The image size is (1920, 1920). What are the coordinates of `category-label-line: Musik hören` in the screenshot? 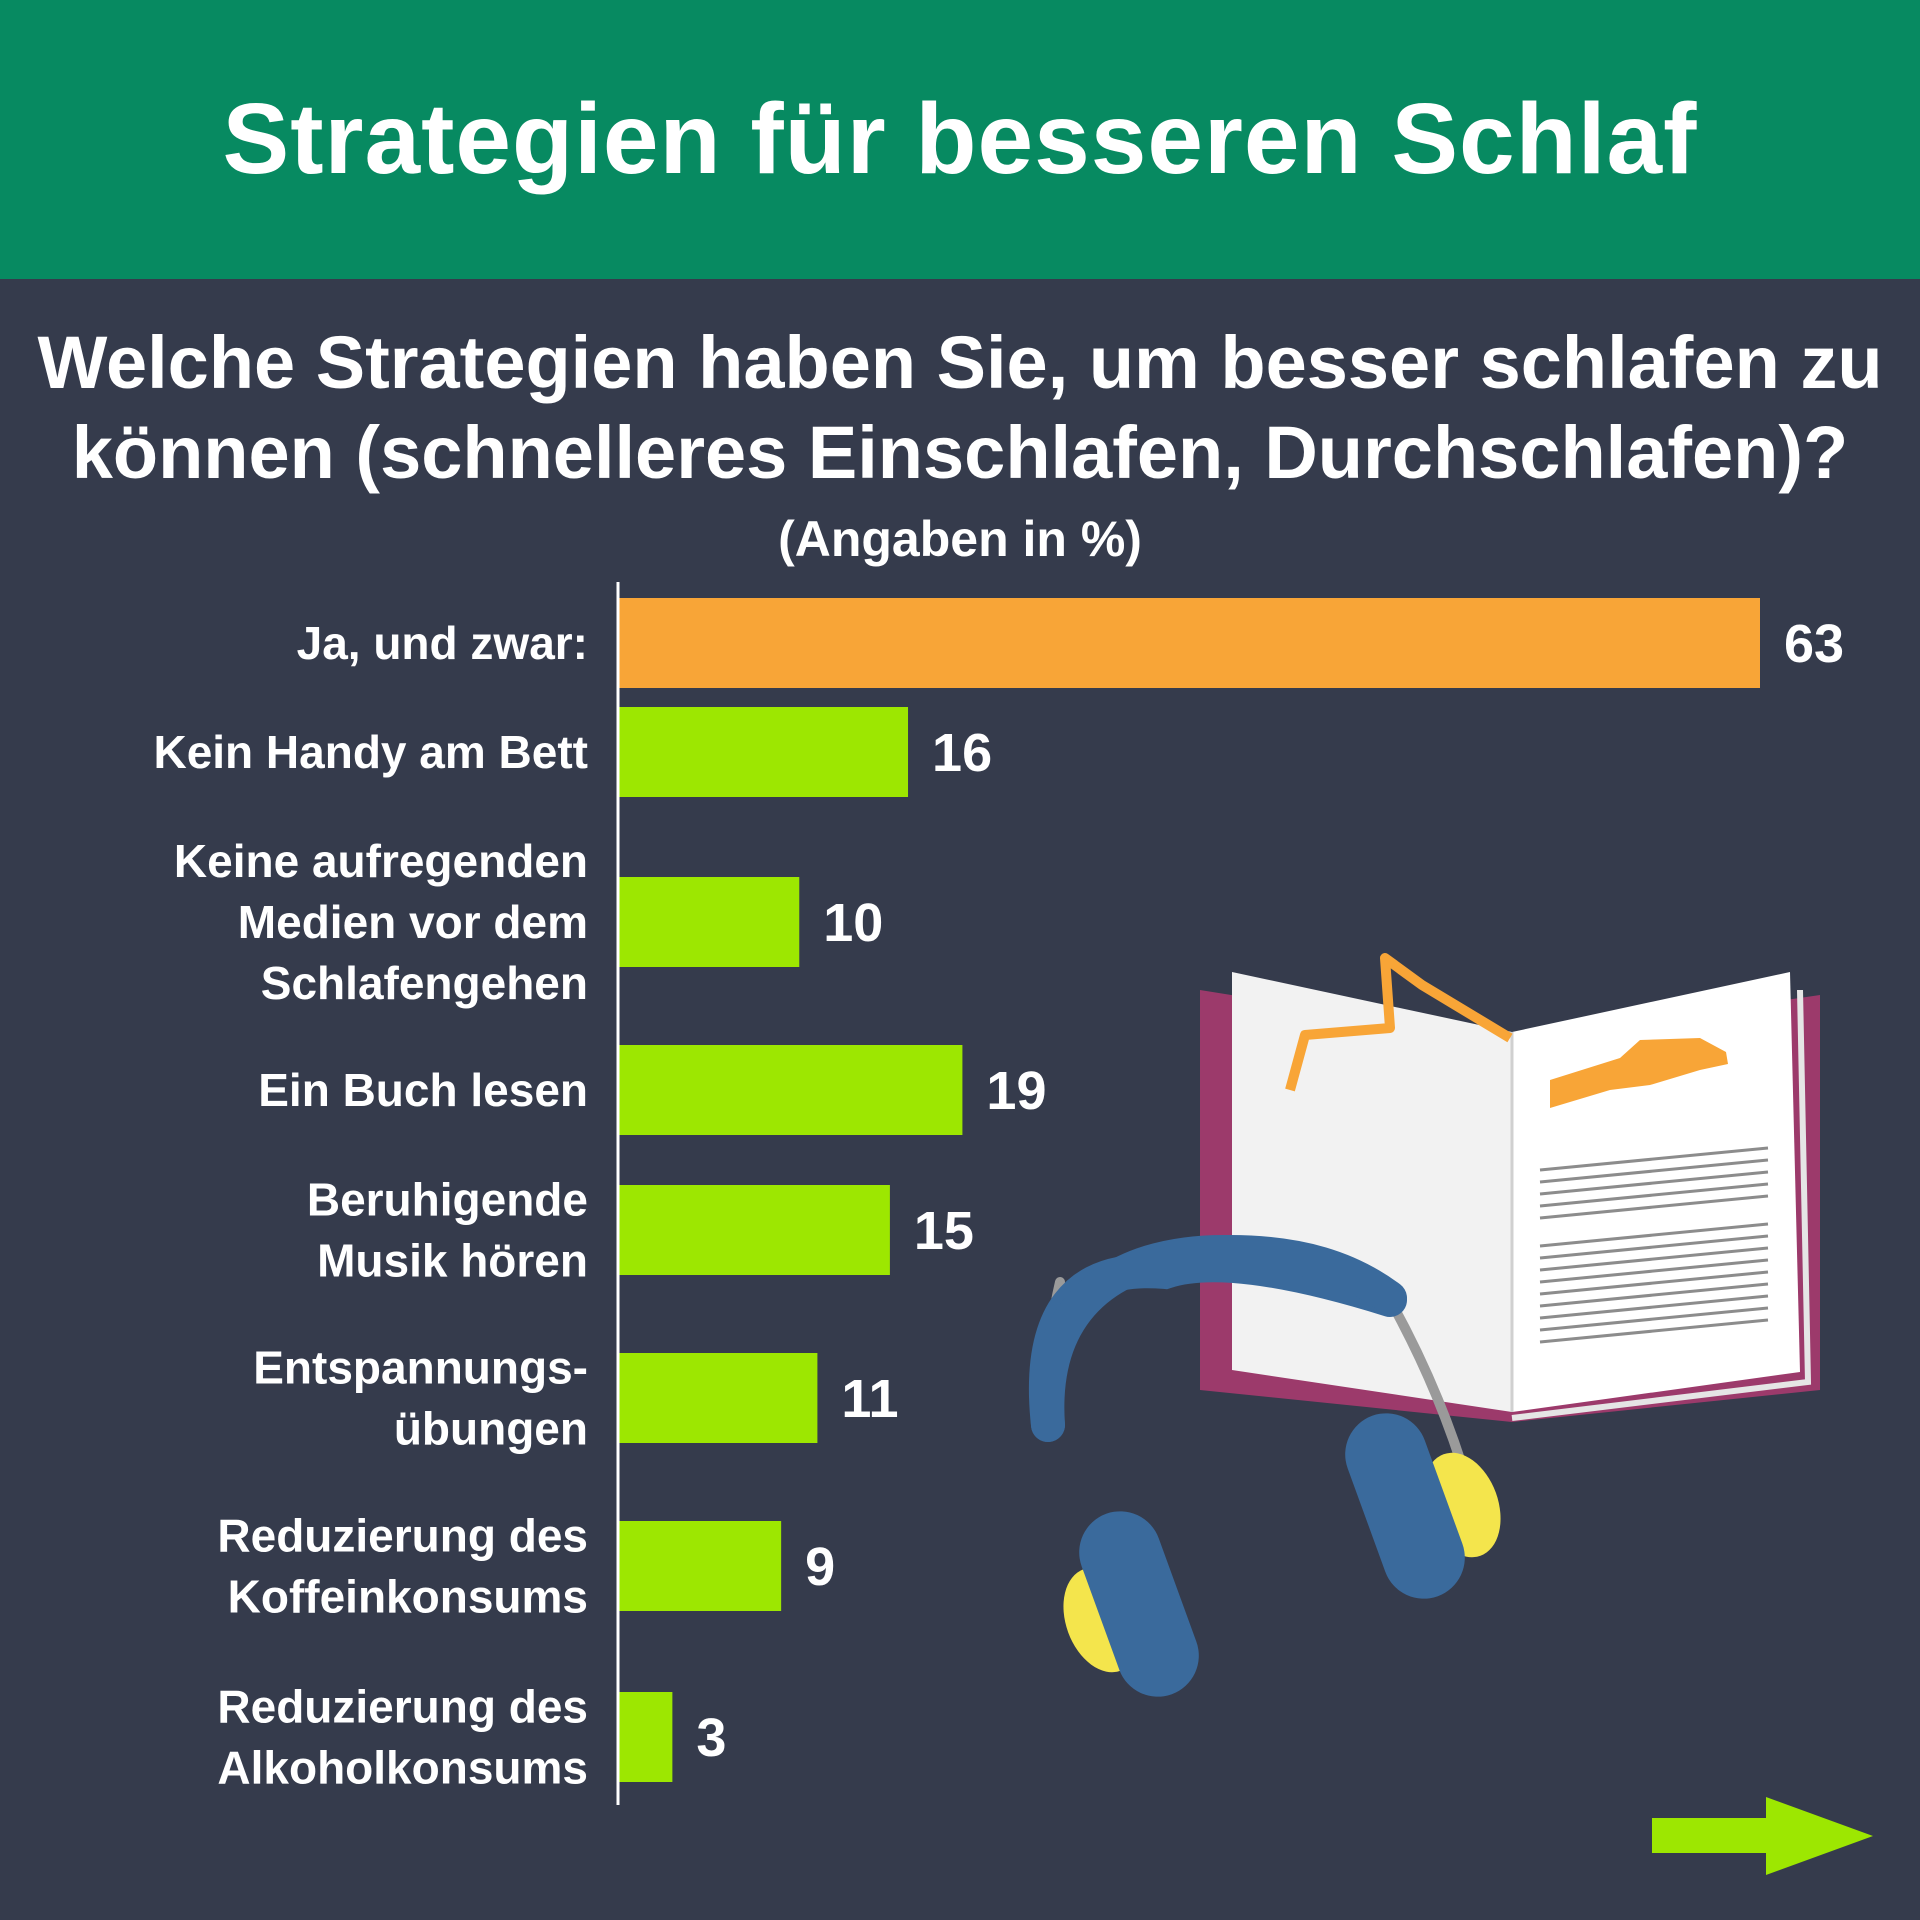 It's located at (452, 1261).